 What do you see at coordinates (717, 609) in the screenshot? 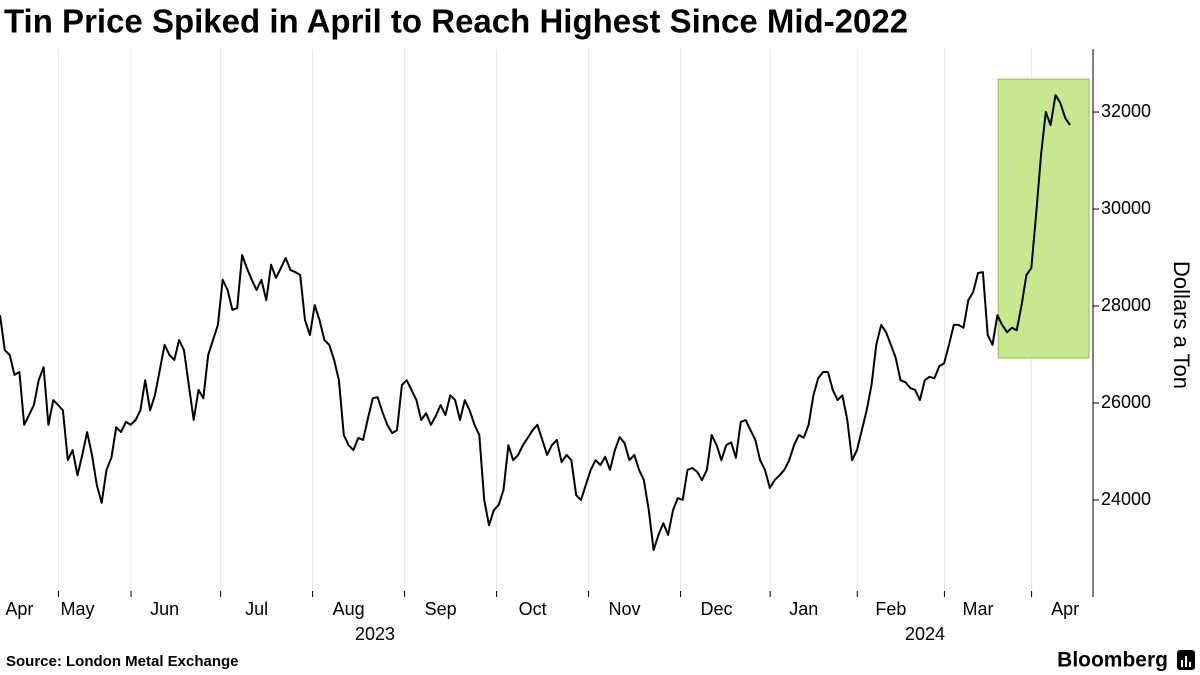
I see `x-tick-label: Dec` at bounding box center [717, 609].